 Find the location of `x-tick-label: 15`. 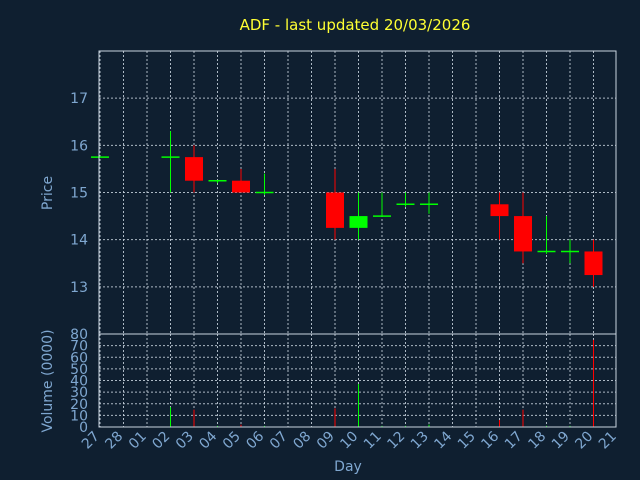

x-tick-label: 15 is located at coordinates (467, 441).